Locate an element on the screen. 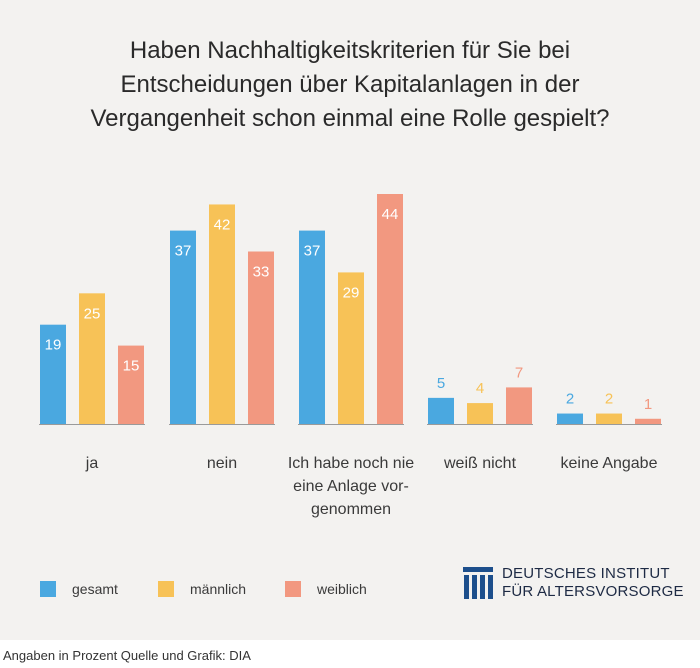 The height and width of the screenshot is (668, 700). bar-keine-angabe-maennlich is located at coordinates (609, 418).